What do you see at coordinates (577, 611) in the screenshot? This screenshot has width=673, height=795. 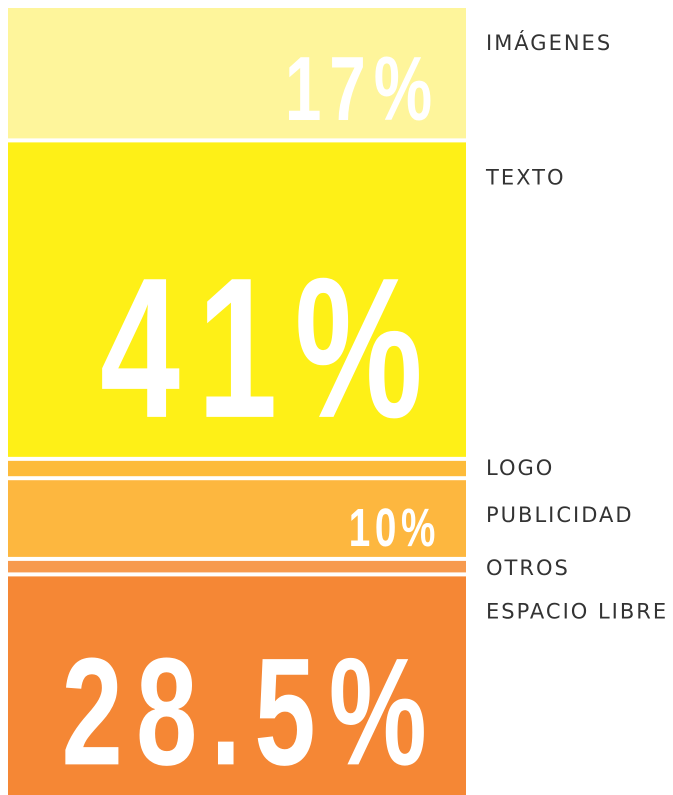 I see `legend-label: ESPACIO LIBRE` at bounding box center [577, 611].